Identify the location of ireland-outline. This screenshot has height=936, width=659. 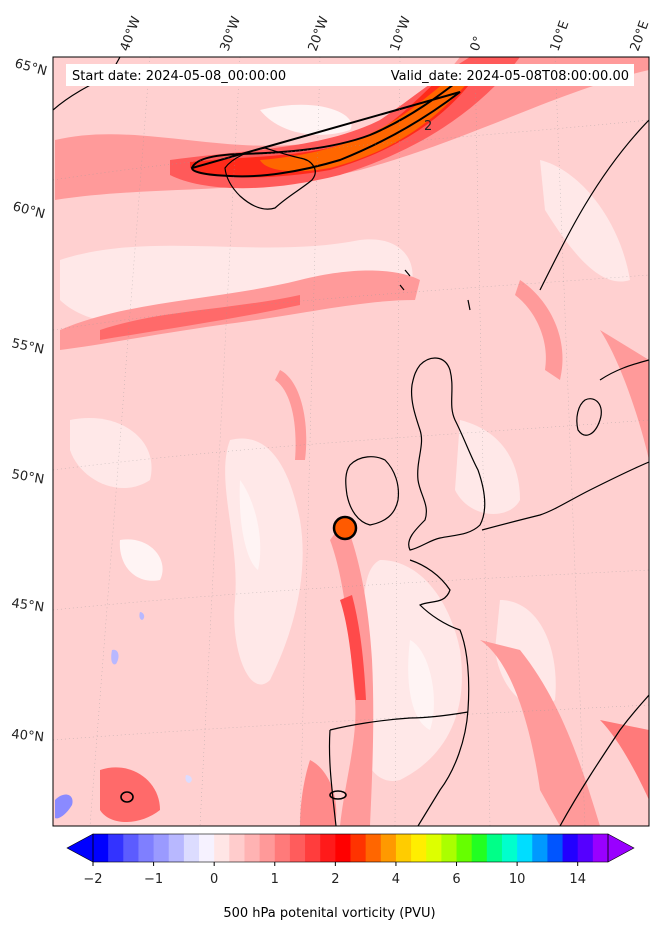
(372, 491).